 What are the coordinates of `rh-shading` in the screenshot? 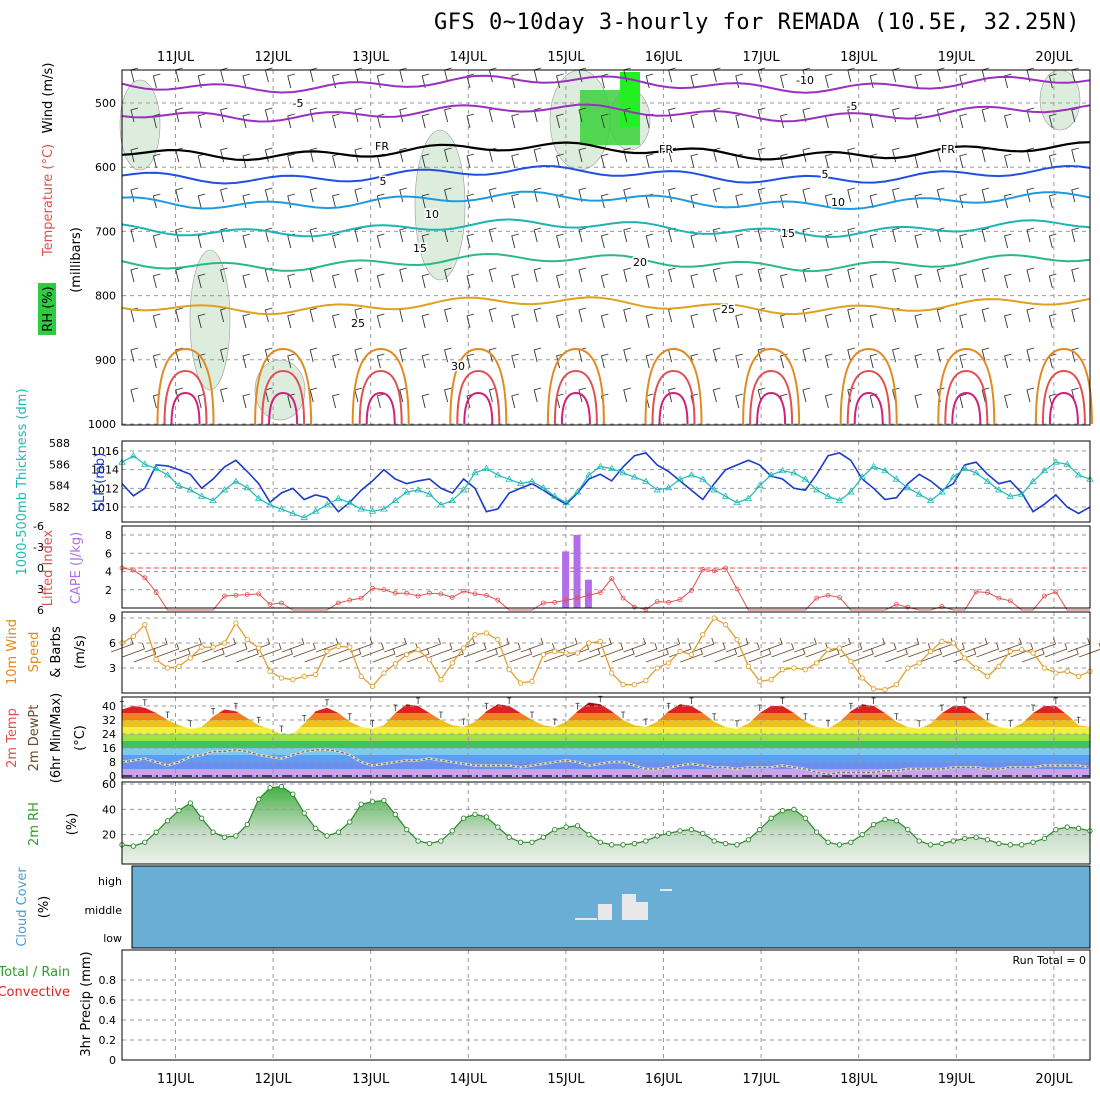 It's located at (140, 125).